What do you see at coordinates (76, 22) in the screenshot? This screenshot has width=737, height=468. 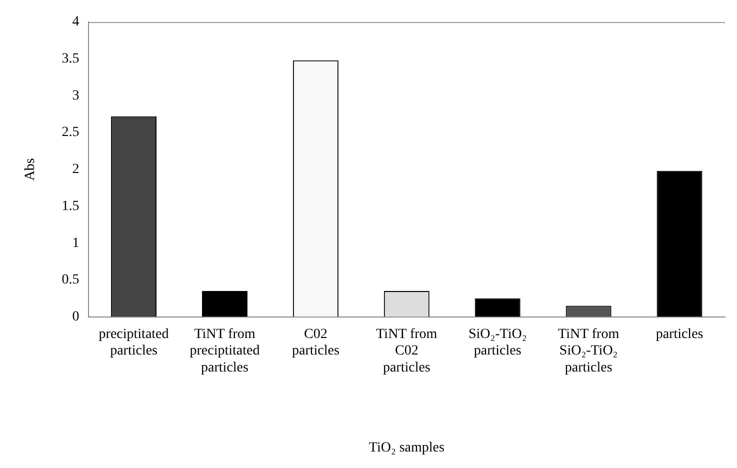 I see `y-tick-label: 4` at bounding box center [76, 22].